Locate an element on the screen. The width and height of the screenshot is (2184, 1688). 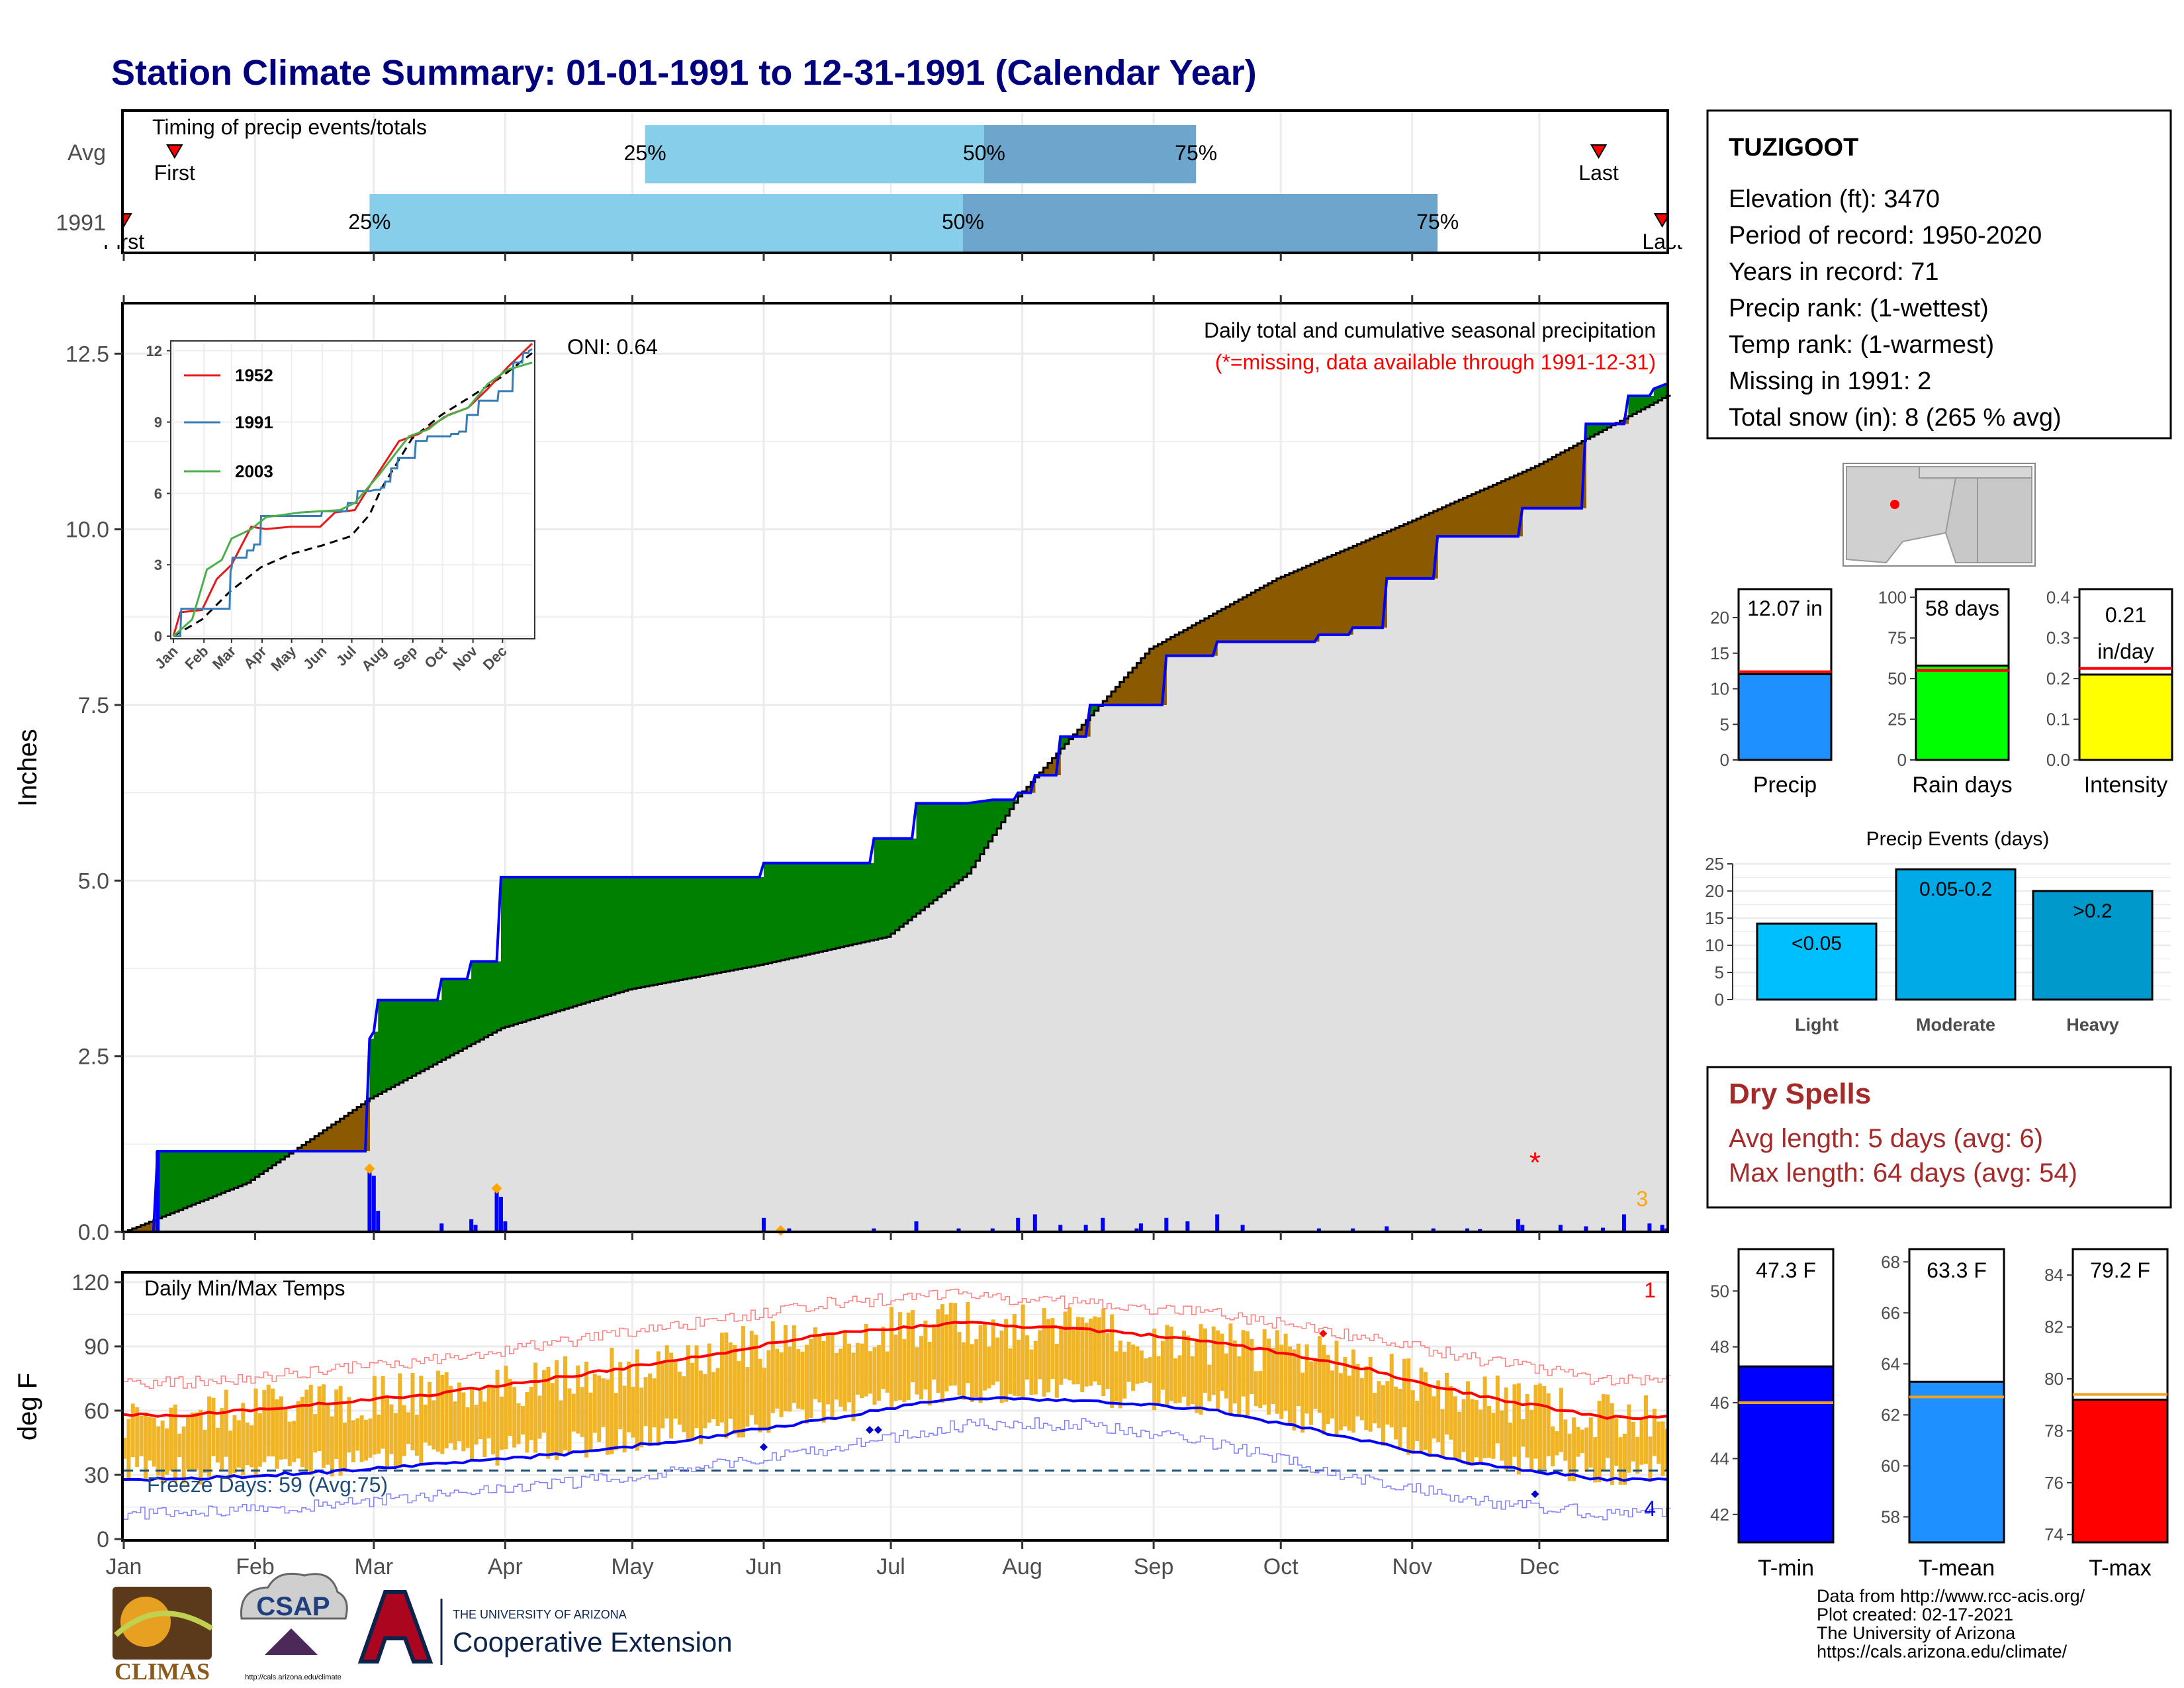
precip-ytick-label: 10.0 is located at coordinates (87, 530).